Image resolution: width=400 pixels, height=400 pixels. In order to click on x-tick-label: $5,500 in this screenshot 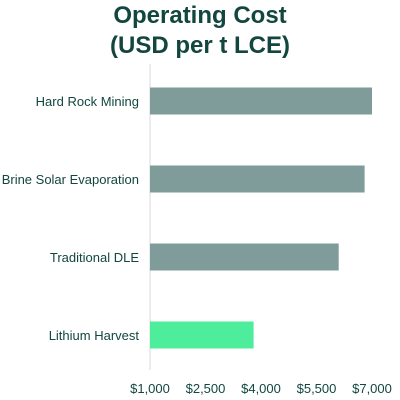, I will do `click(317, 388)`.